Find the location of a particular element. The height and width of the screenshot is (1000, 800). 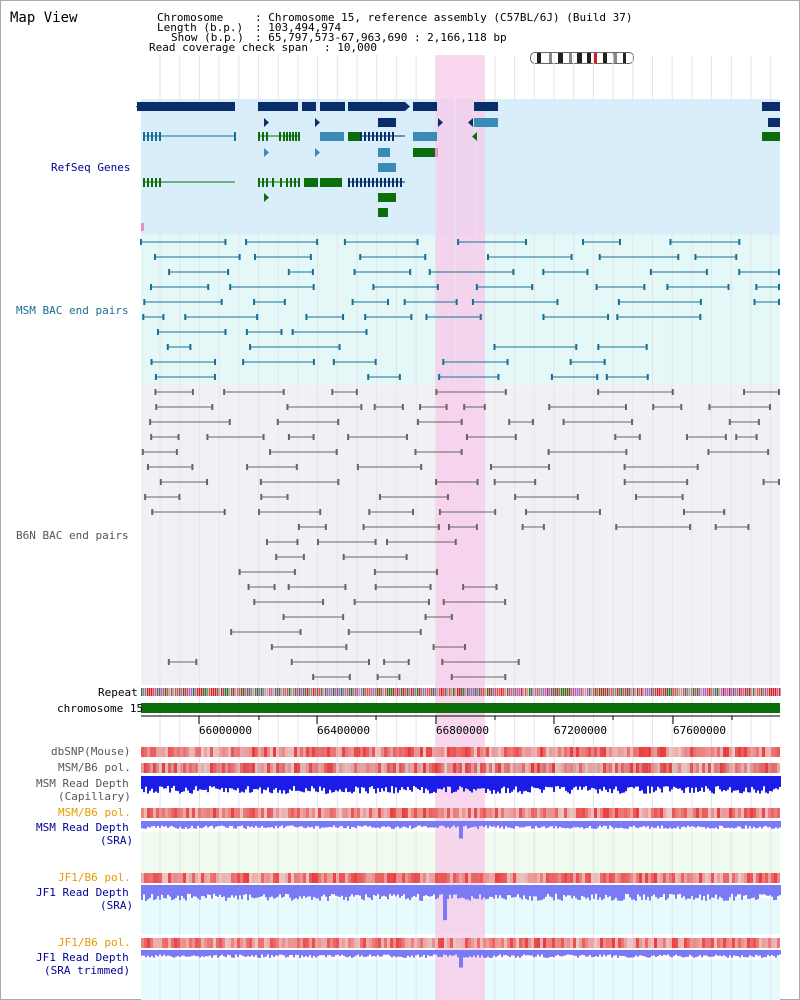

gene-exon is located at coordinates (389, 182).